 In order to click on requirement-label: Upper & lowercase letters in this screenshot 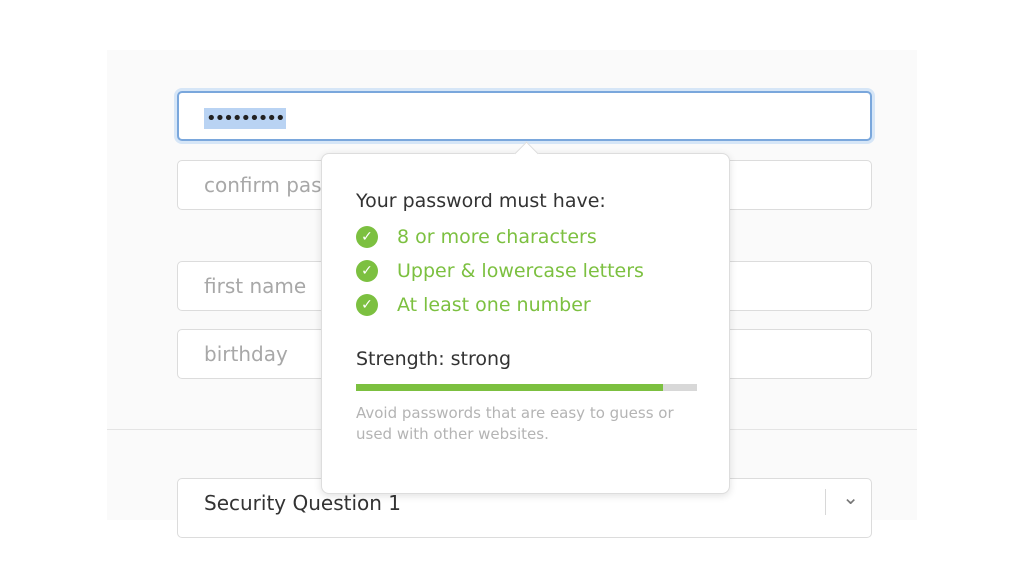, I will do `click(520, 271)`.